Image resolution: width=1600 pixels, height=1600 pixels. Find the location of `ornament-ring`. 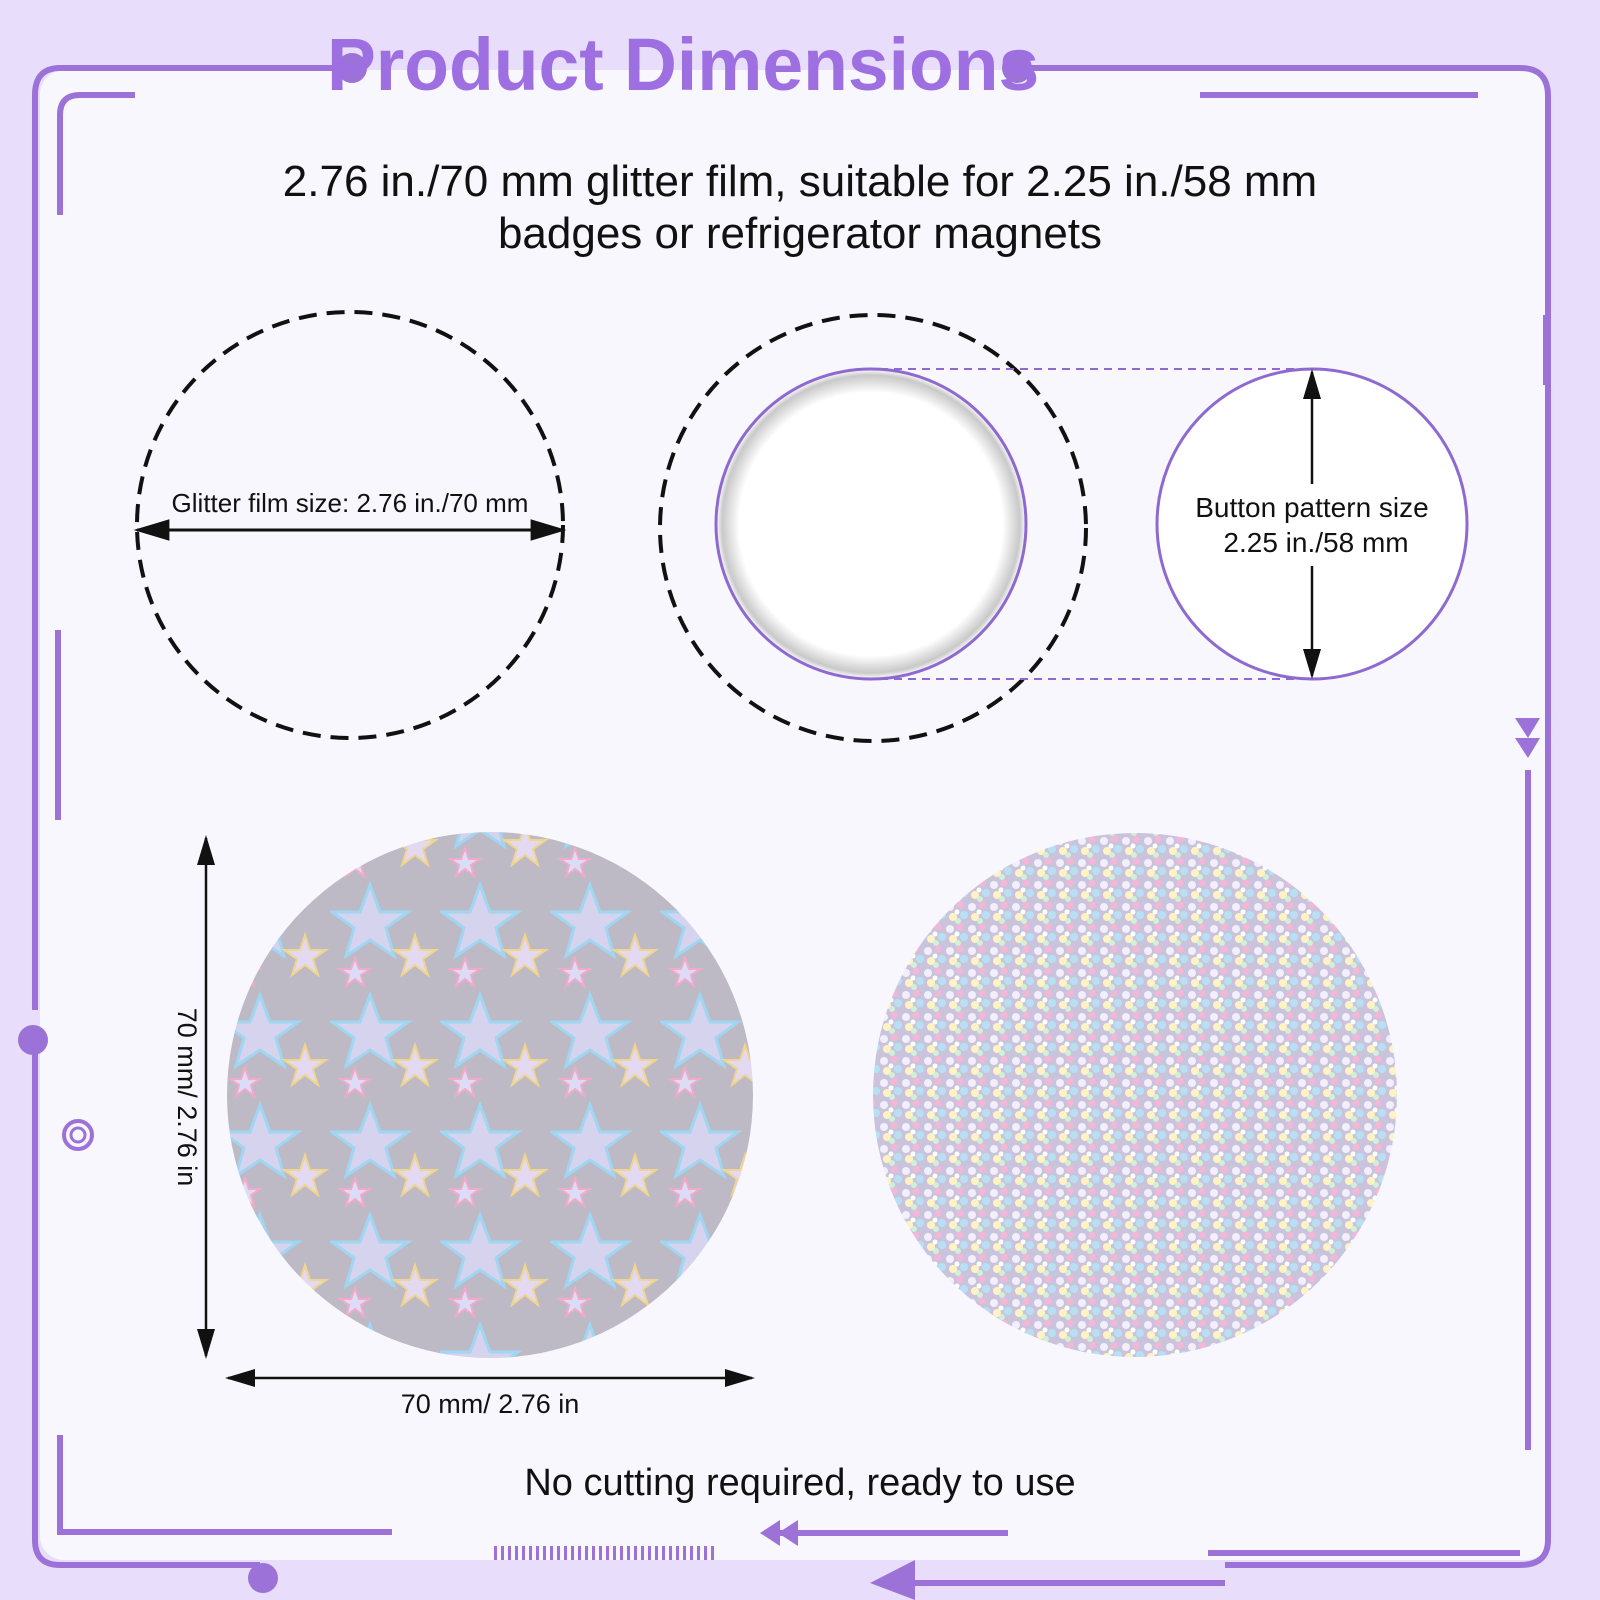

ornament-ring is located at coordinates (78, 1135).